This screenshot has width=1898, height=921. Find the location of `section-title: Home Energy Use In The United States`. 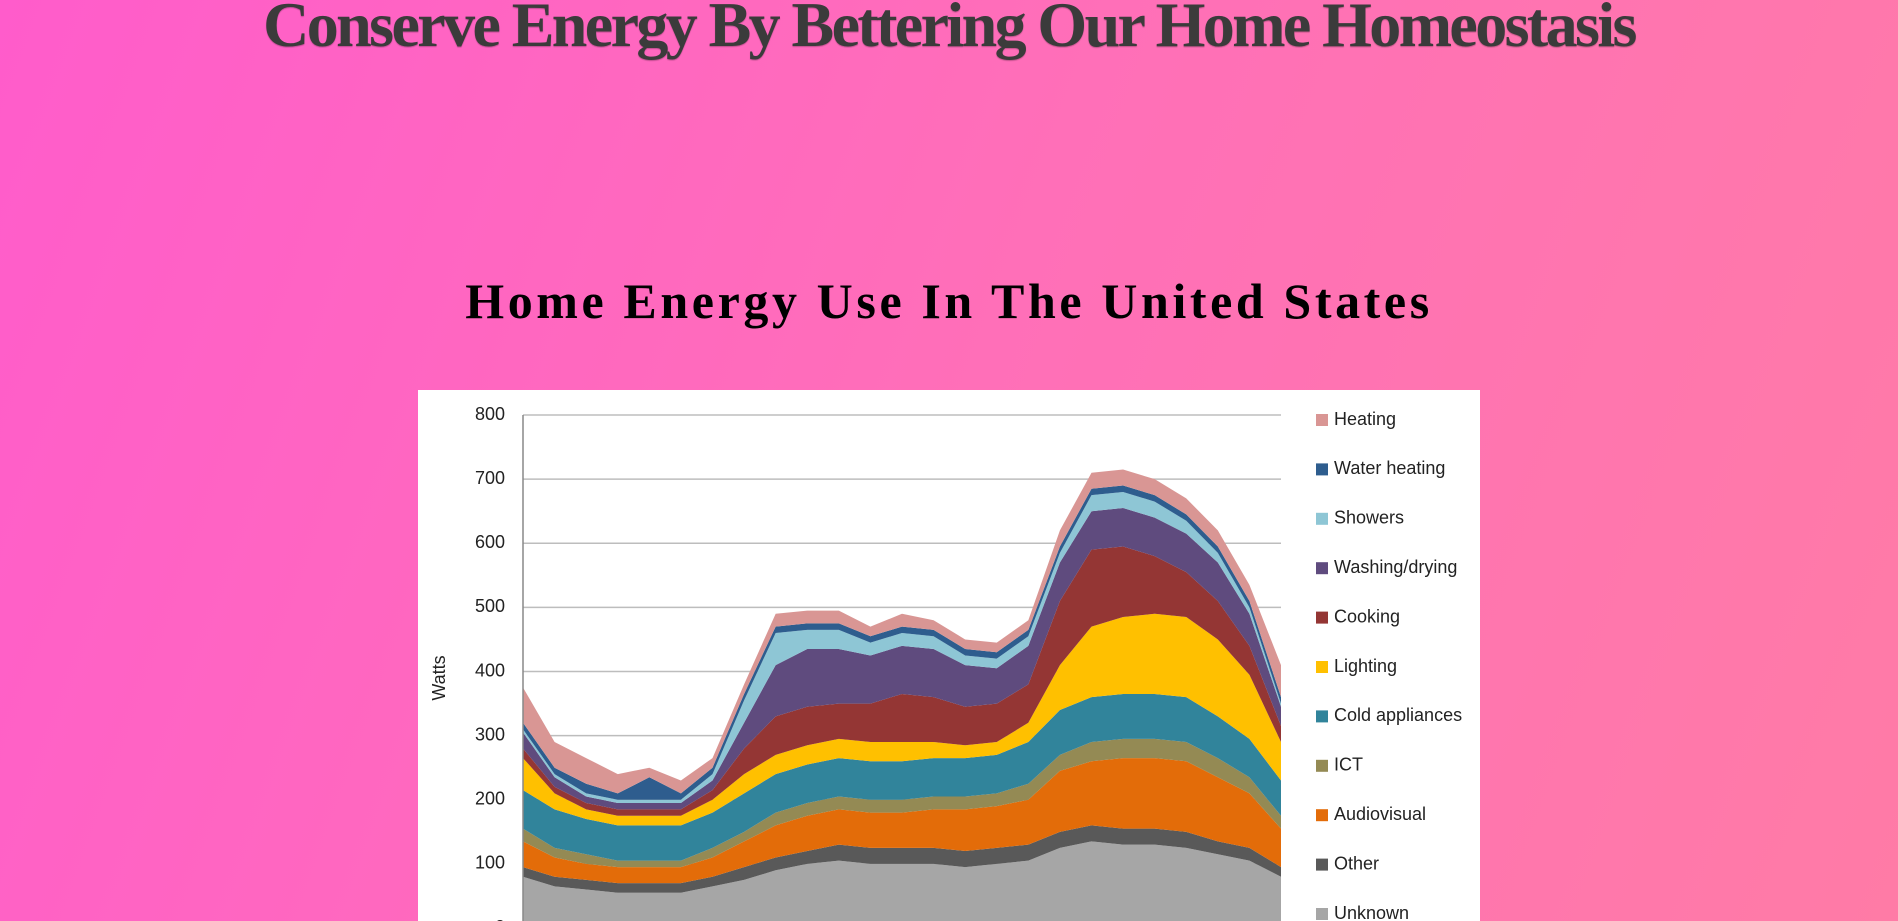

section-title: Home Energy Use In The United States is located at coordinates (949, 301).